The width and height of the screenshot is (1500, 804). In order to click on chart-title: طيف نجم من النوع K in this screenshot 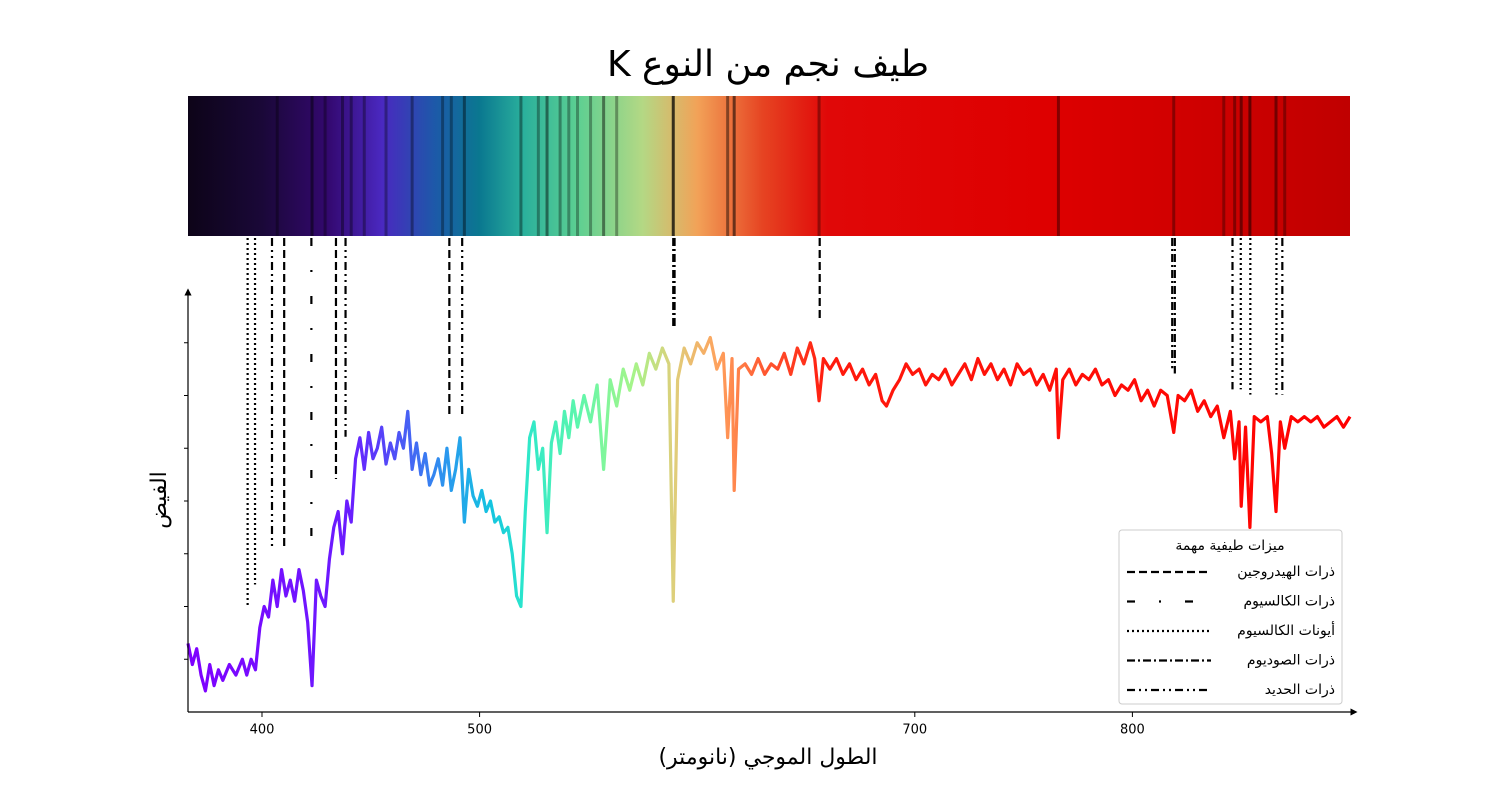, I will do `click(768, 64)`.